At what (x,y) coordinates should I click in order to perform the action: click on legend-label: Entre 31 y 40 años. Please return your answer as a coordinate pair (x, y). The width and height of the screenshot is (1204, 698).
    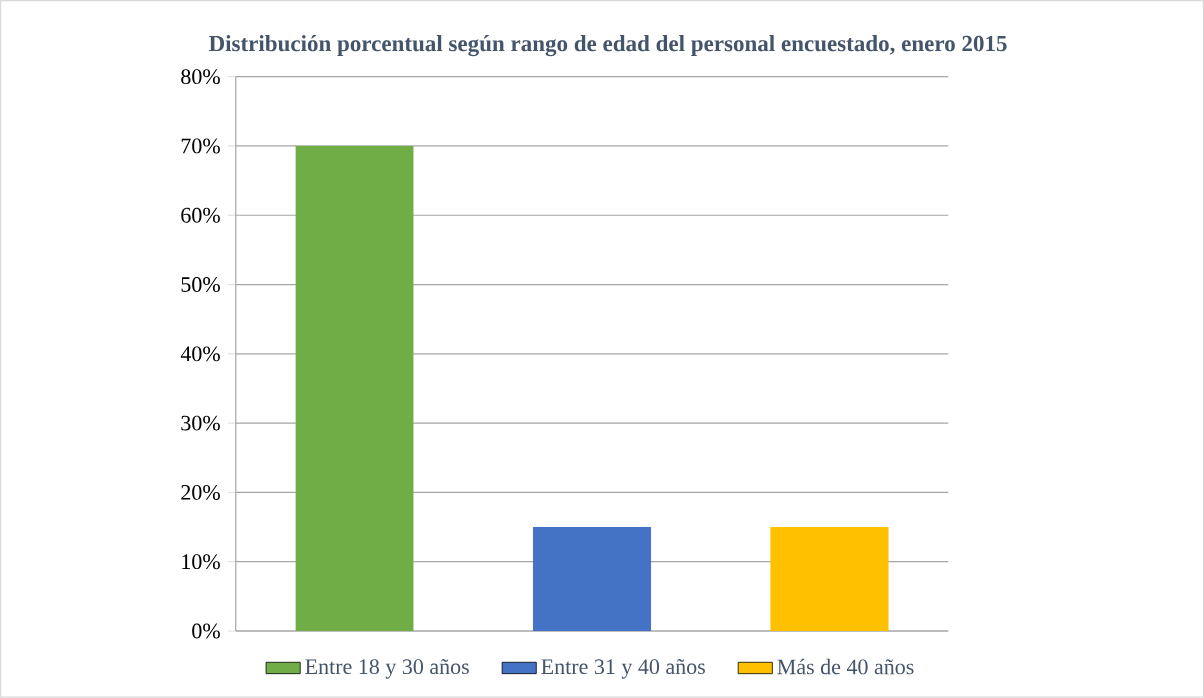
    Looking at the image, I should click on (623, 669).